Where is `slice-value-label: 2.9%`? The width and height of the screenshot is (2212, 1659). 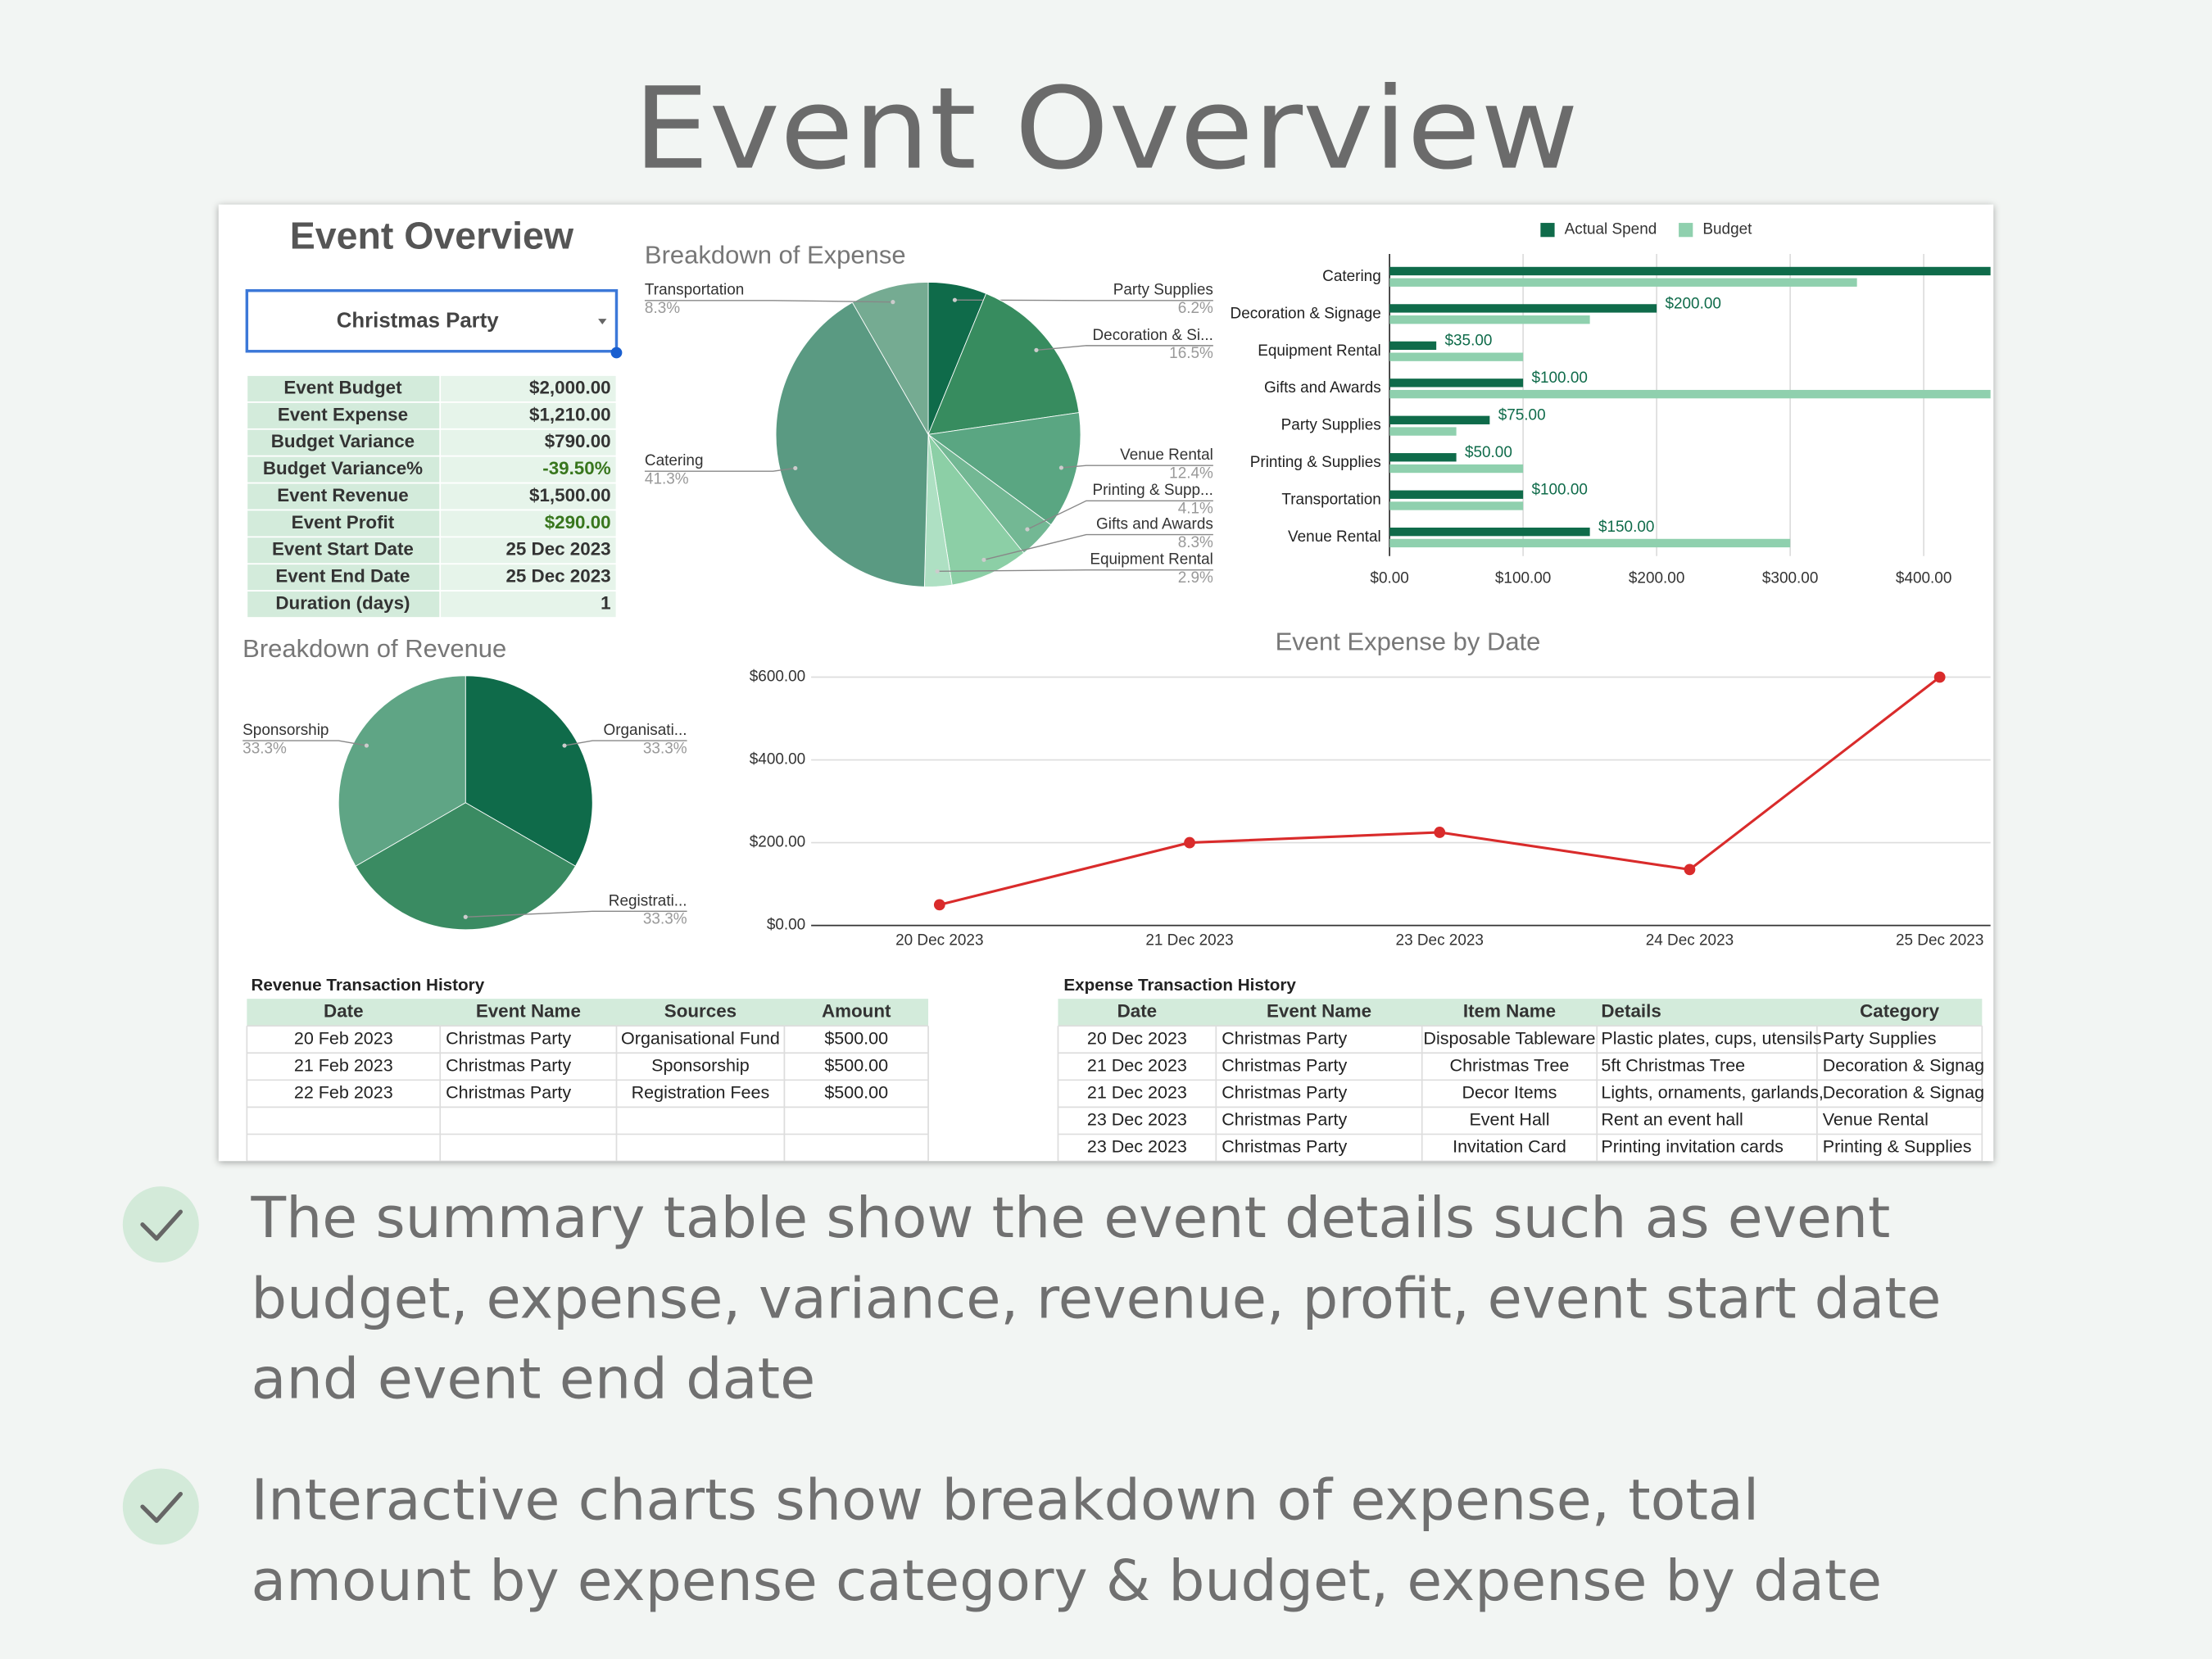
slice-value-label: 2.9% is located at coordinates (1195, 578).